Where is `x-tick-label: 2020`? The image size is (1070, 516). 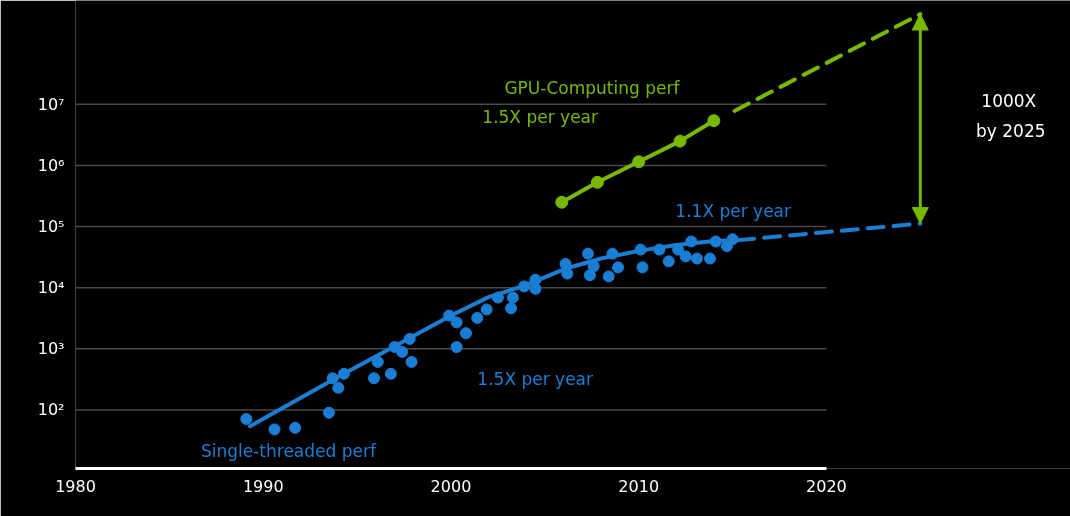
x-tick-label: 2020 is located at coordinates (826, 486).